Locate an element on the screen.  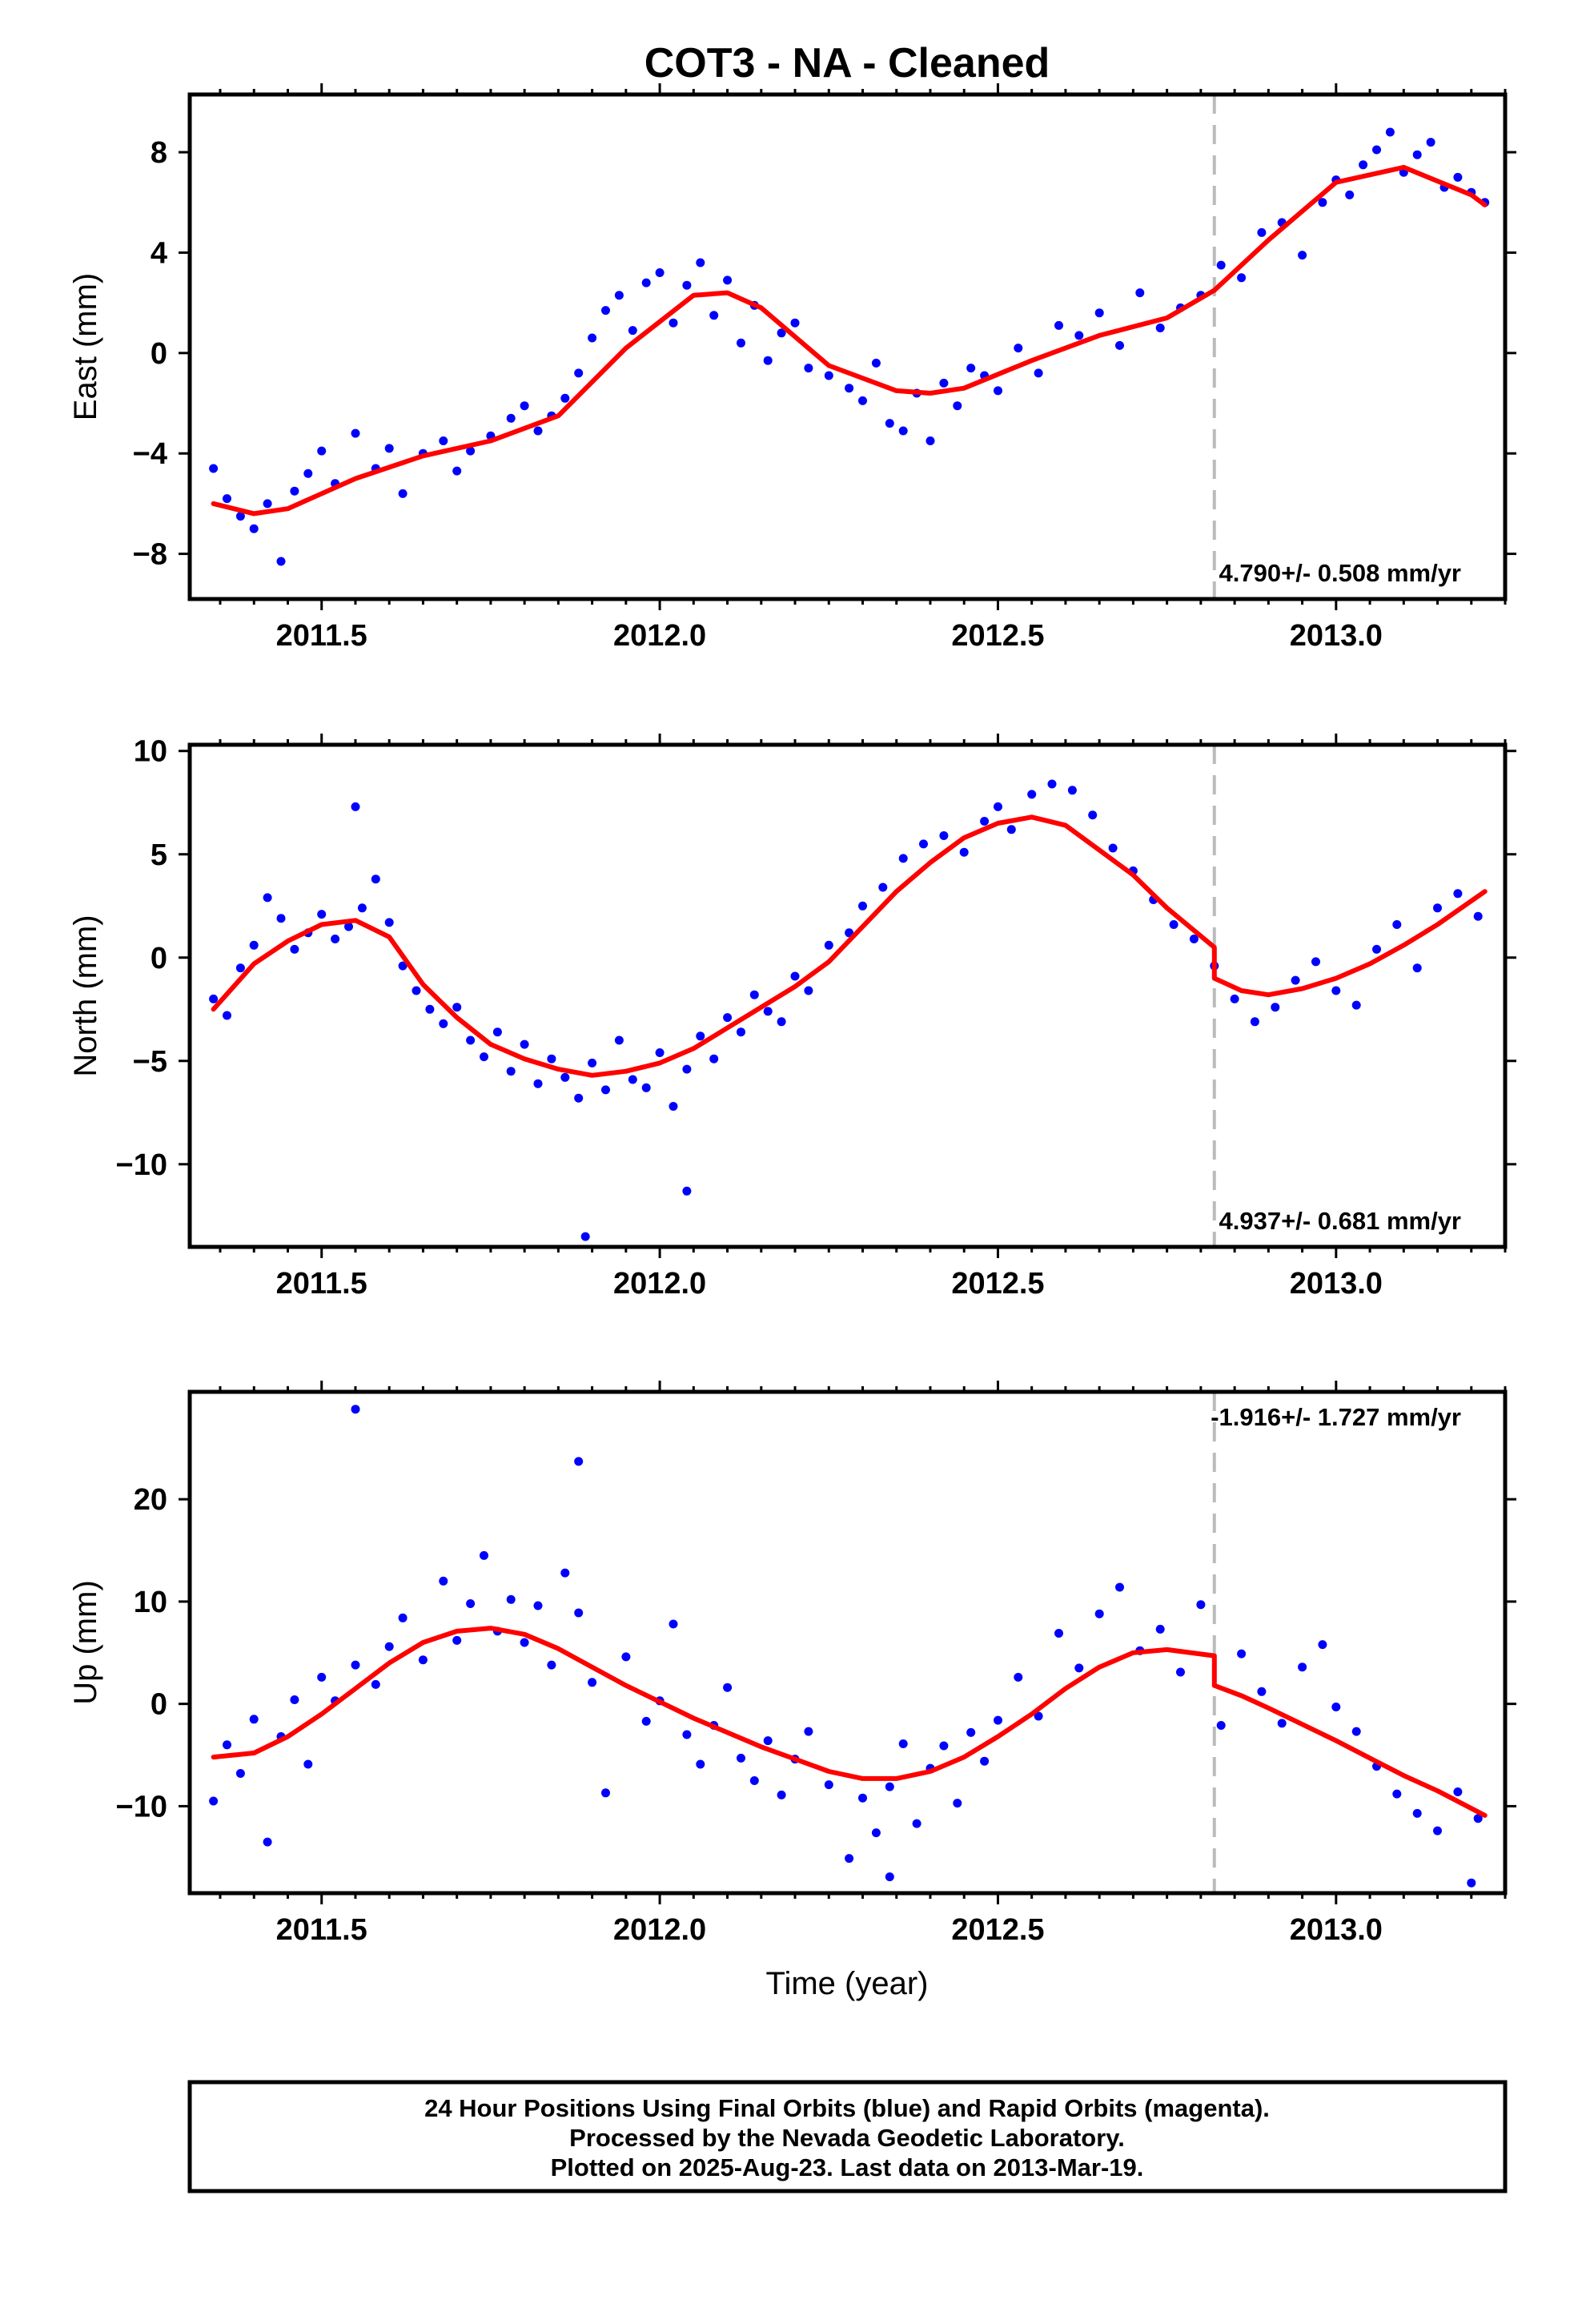
east-x-tick-label: 2013.0 is located at coordinates (1336, 636).